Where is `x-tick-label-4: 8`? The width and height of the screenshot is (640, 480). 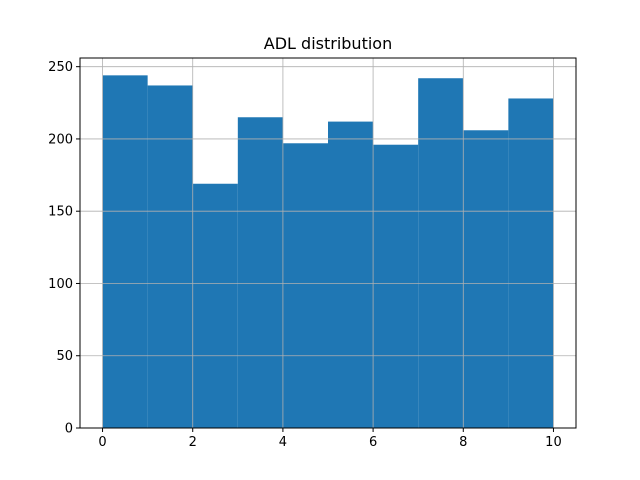 x-tick-label-4: 8 is located at coordinates (463, 442).